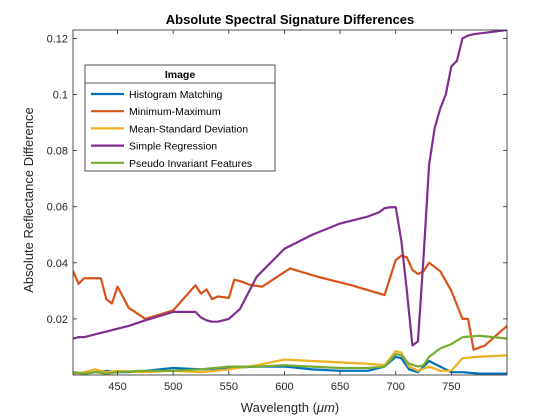  Describe the element at coordinates (176, 95) in the screenshot. I see `legend-entry-1: Histogram Matching` at that location.